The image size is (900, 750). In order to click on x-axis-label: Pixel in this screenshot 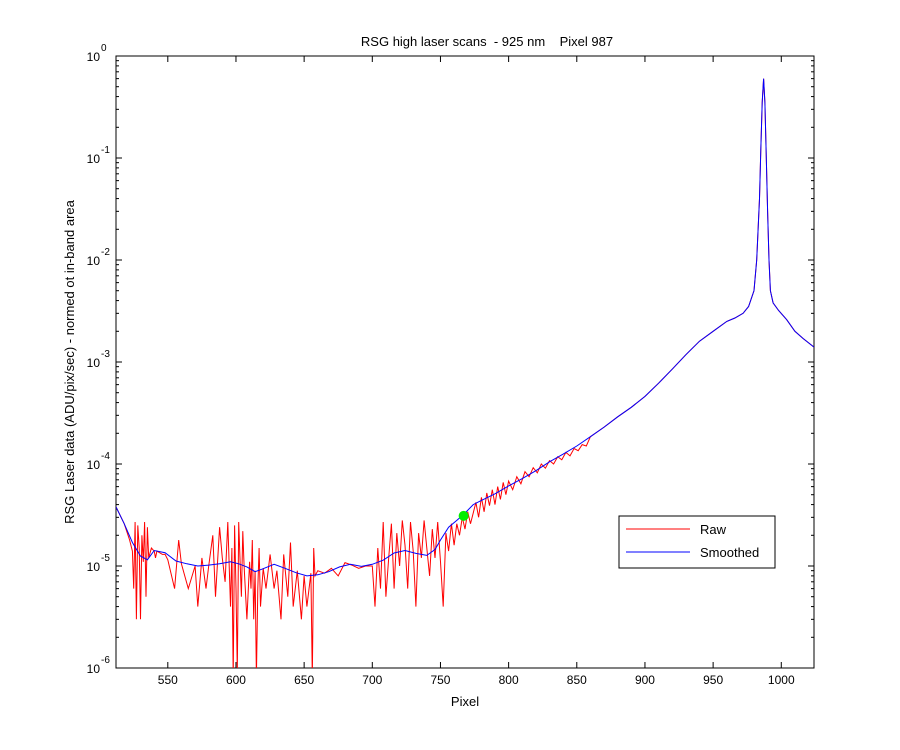, I will do `click(465, 701)`.